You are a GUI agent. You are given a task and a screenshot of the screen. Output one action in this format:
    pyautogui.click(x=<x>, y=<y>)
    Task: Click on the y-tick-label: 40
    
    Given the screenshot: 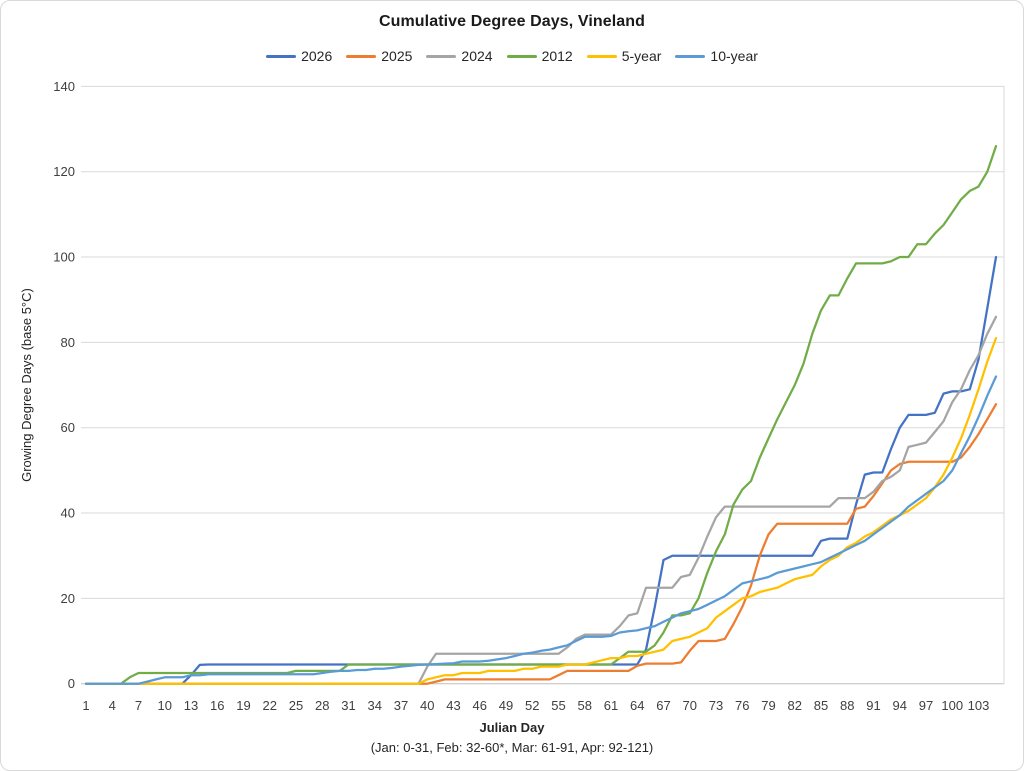 What is the action you would take?
    pyautogui.click(x=68, y=513)
    